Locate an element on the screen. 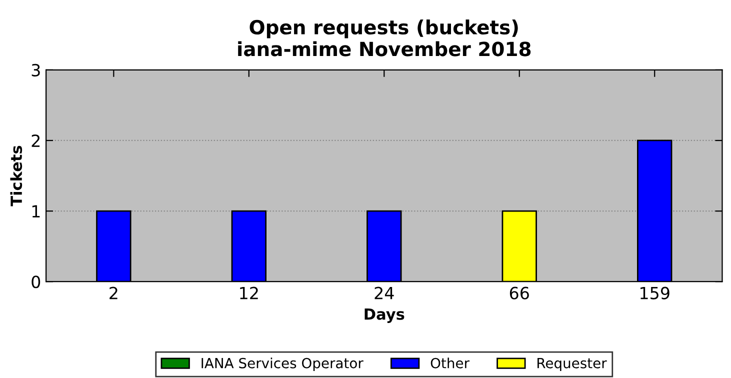 Image resolution: width=731 pixels, height=378 pixels. legend-label: Other is located at coordinates (450, 363).